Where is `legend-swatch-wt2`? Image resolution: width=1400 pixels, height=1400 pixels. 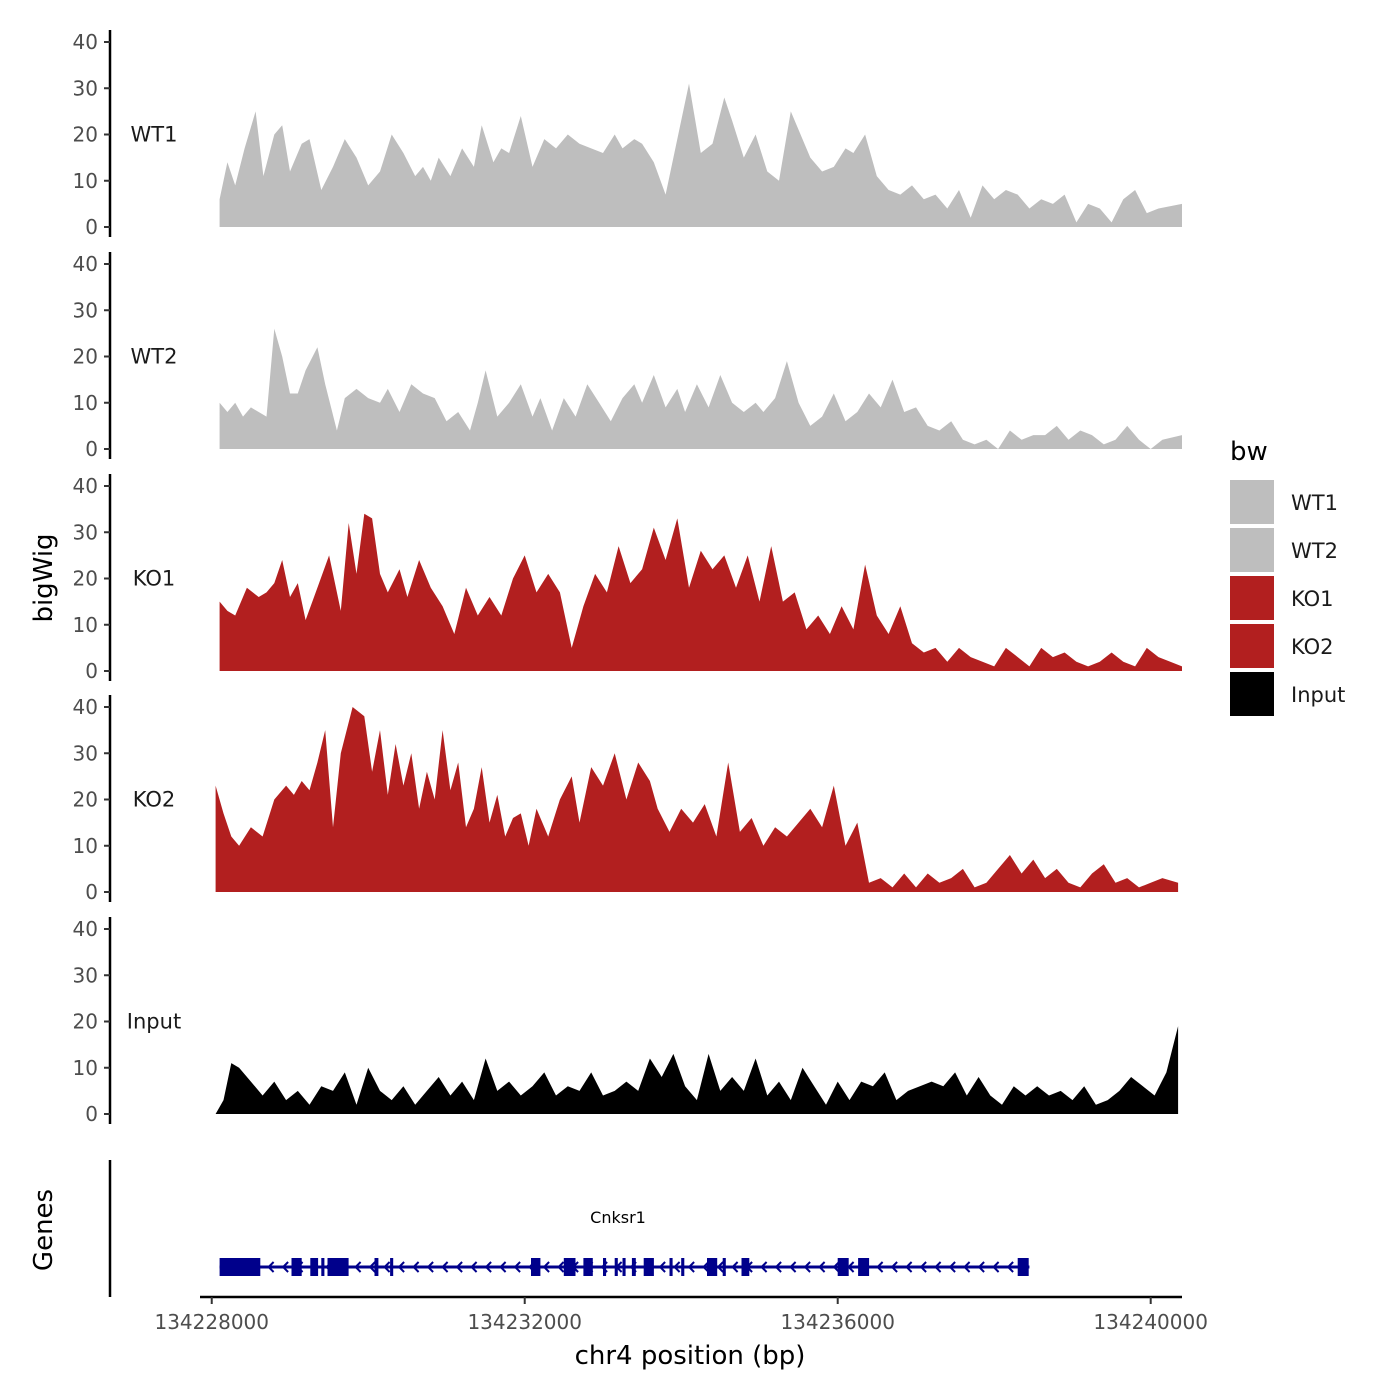
legend-swatch-wt2 is located at coordinates (1252, 550).